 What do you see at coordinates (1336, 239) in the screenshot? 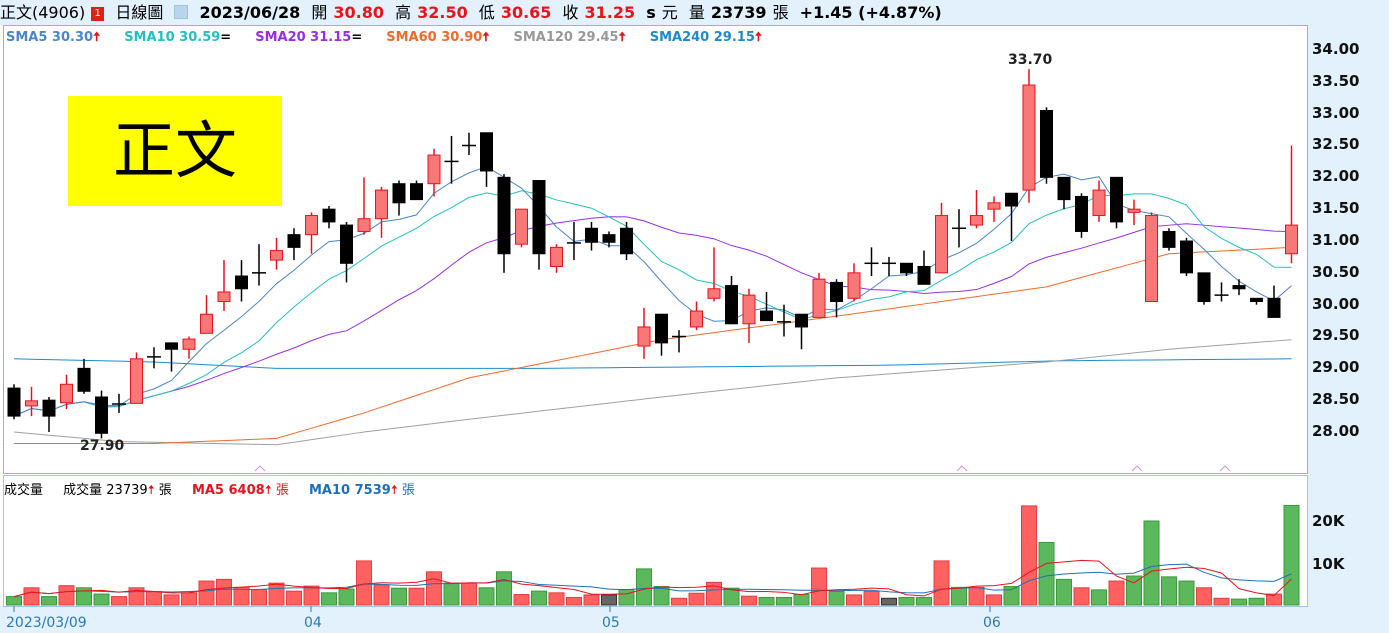
I see `price-tick: 31.00` at bounding box center [1336, 239].